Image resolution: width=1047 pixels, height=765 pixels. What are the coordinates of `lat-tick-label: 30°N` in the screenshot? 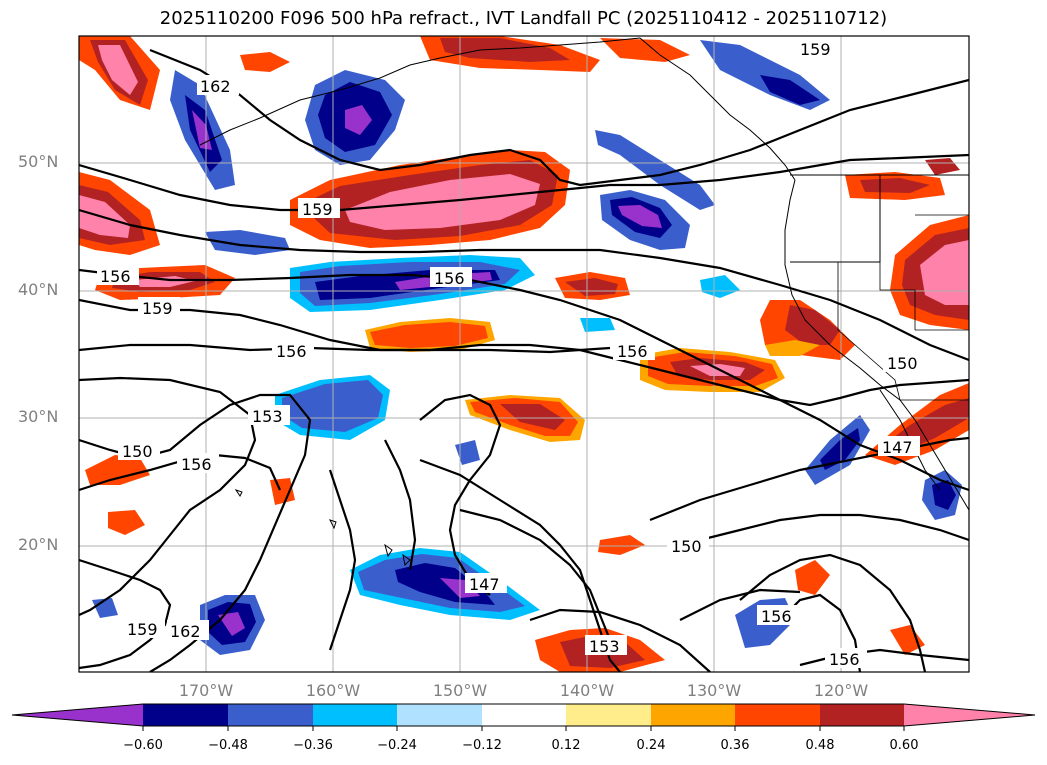 It's located at (38, 416).